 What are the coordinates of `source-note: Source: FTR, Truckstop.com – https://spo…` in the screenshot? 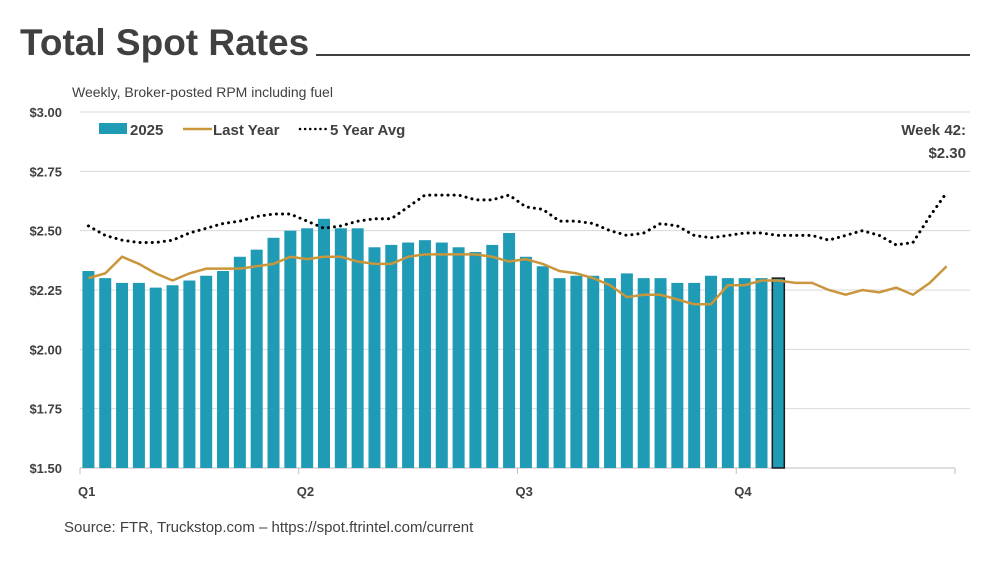 It's located at (269, 527).